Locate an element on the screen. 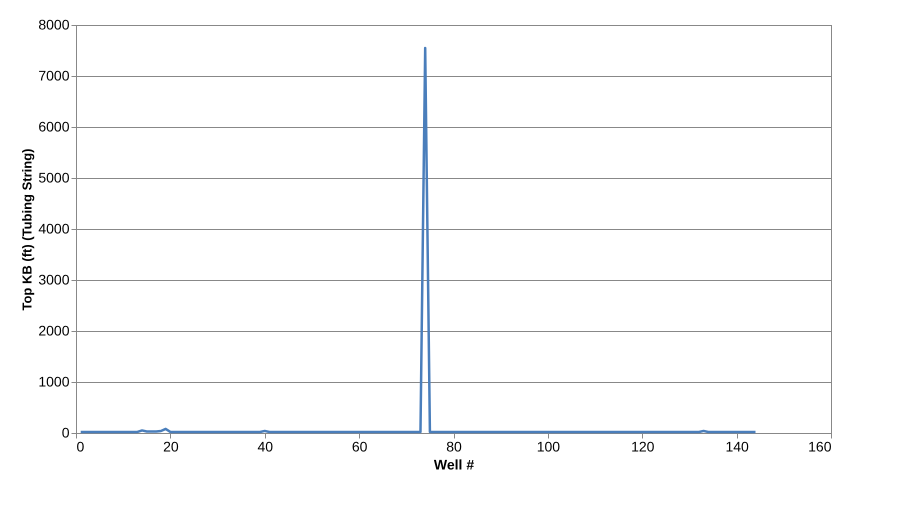 The width and height of the screenshot is (901, 506). y-tick-label: 4000 is located at coordinates (54, 228).